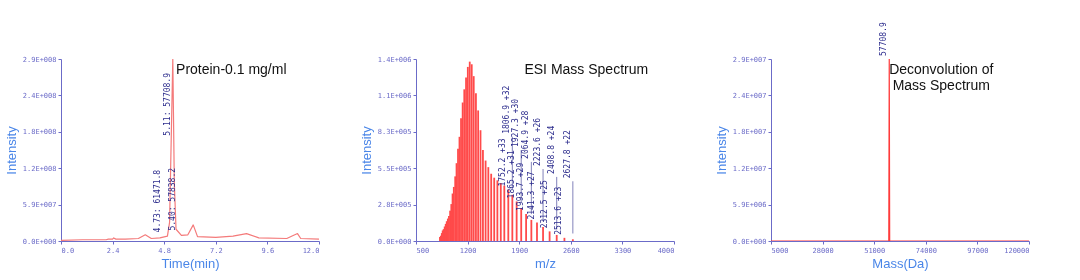 The image size is (1080, 280). What do you see at coordinates (538, 142) in the screenshot?
I see `annotation: 2223.6 +26` at bounding box center [538, 142].